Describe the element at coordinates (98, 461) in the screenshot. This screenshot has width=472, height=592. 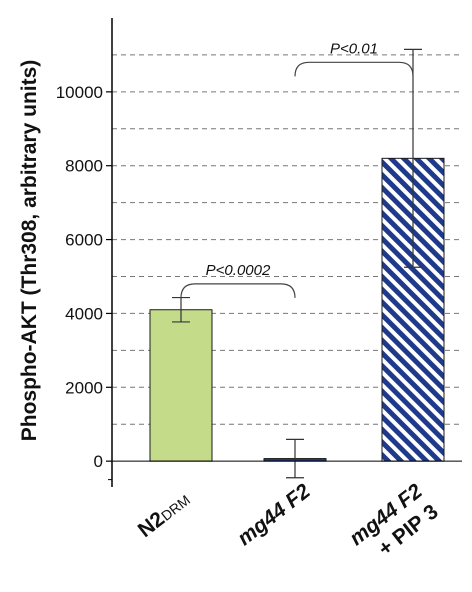
I see `y-tick-label: 0` at that location.